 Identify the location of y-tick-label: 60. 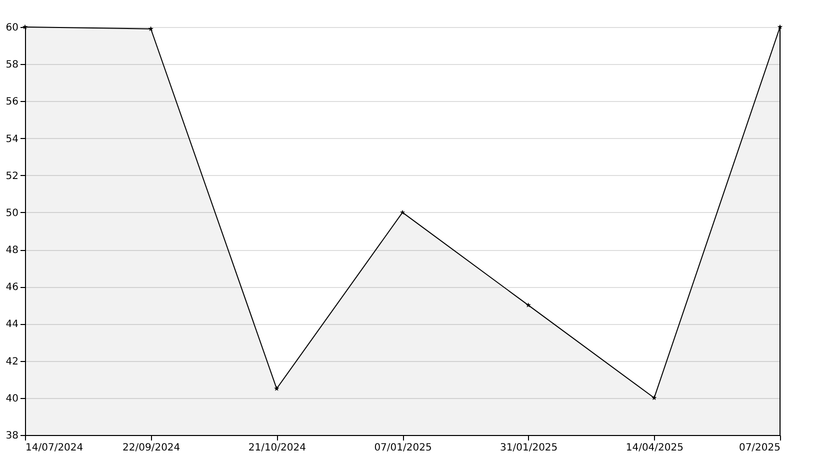
(12, 28).